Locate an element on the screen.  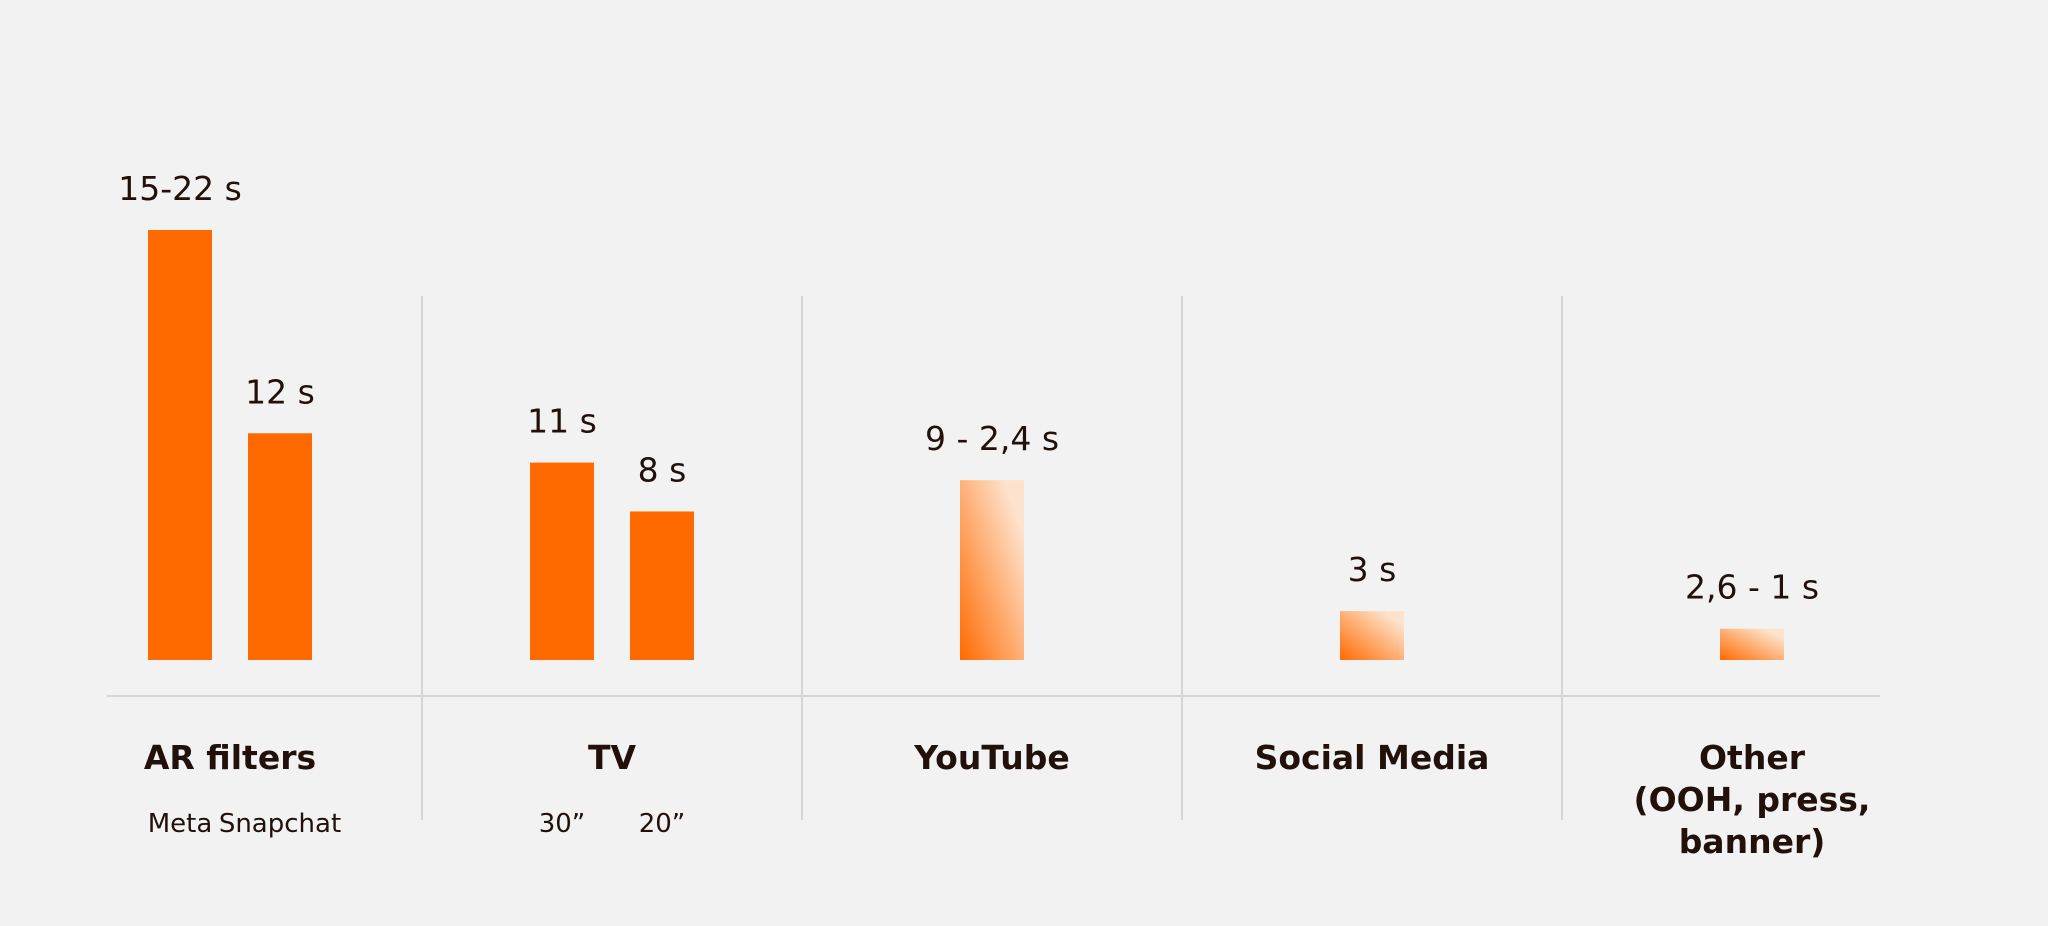
group-label-tv: TV is located at coordinates (612, 757).